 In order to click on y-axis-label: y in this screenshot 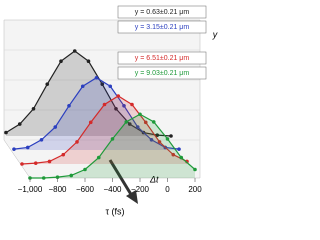, I will do `click(215, 34)`.